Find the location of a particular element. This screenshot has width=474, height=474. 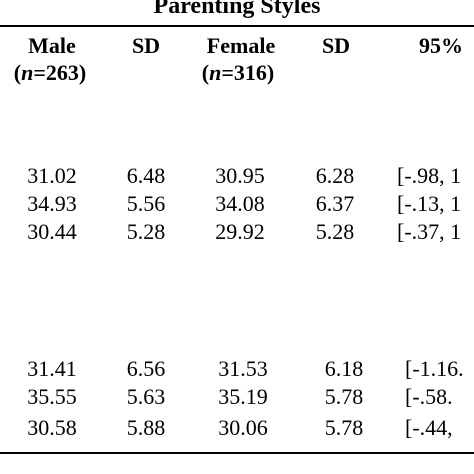

cell-ci: [-.44, is located at coordinates (429, 427).